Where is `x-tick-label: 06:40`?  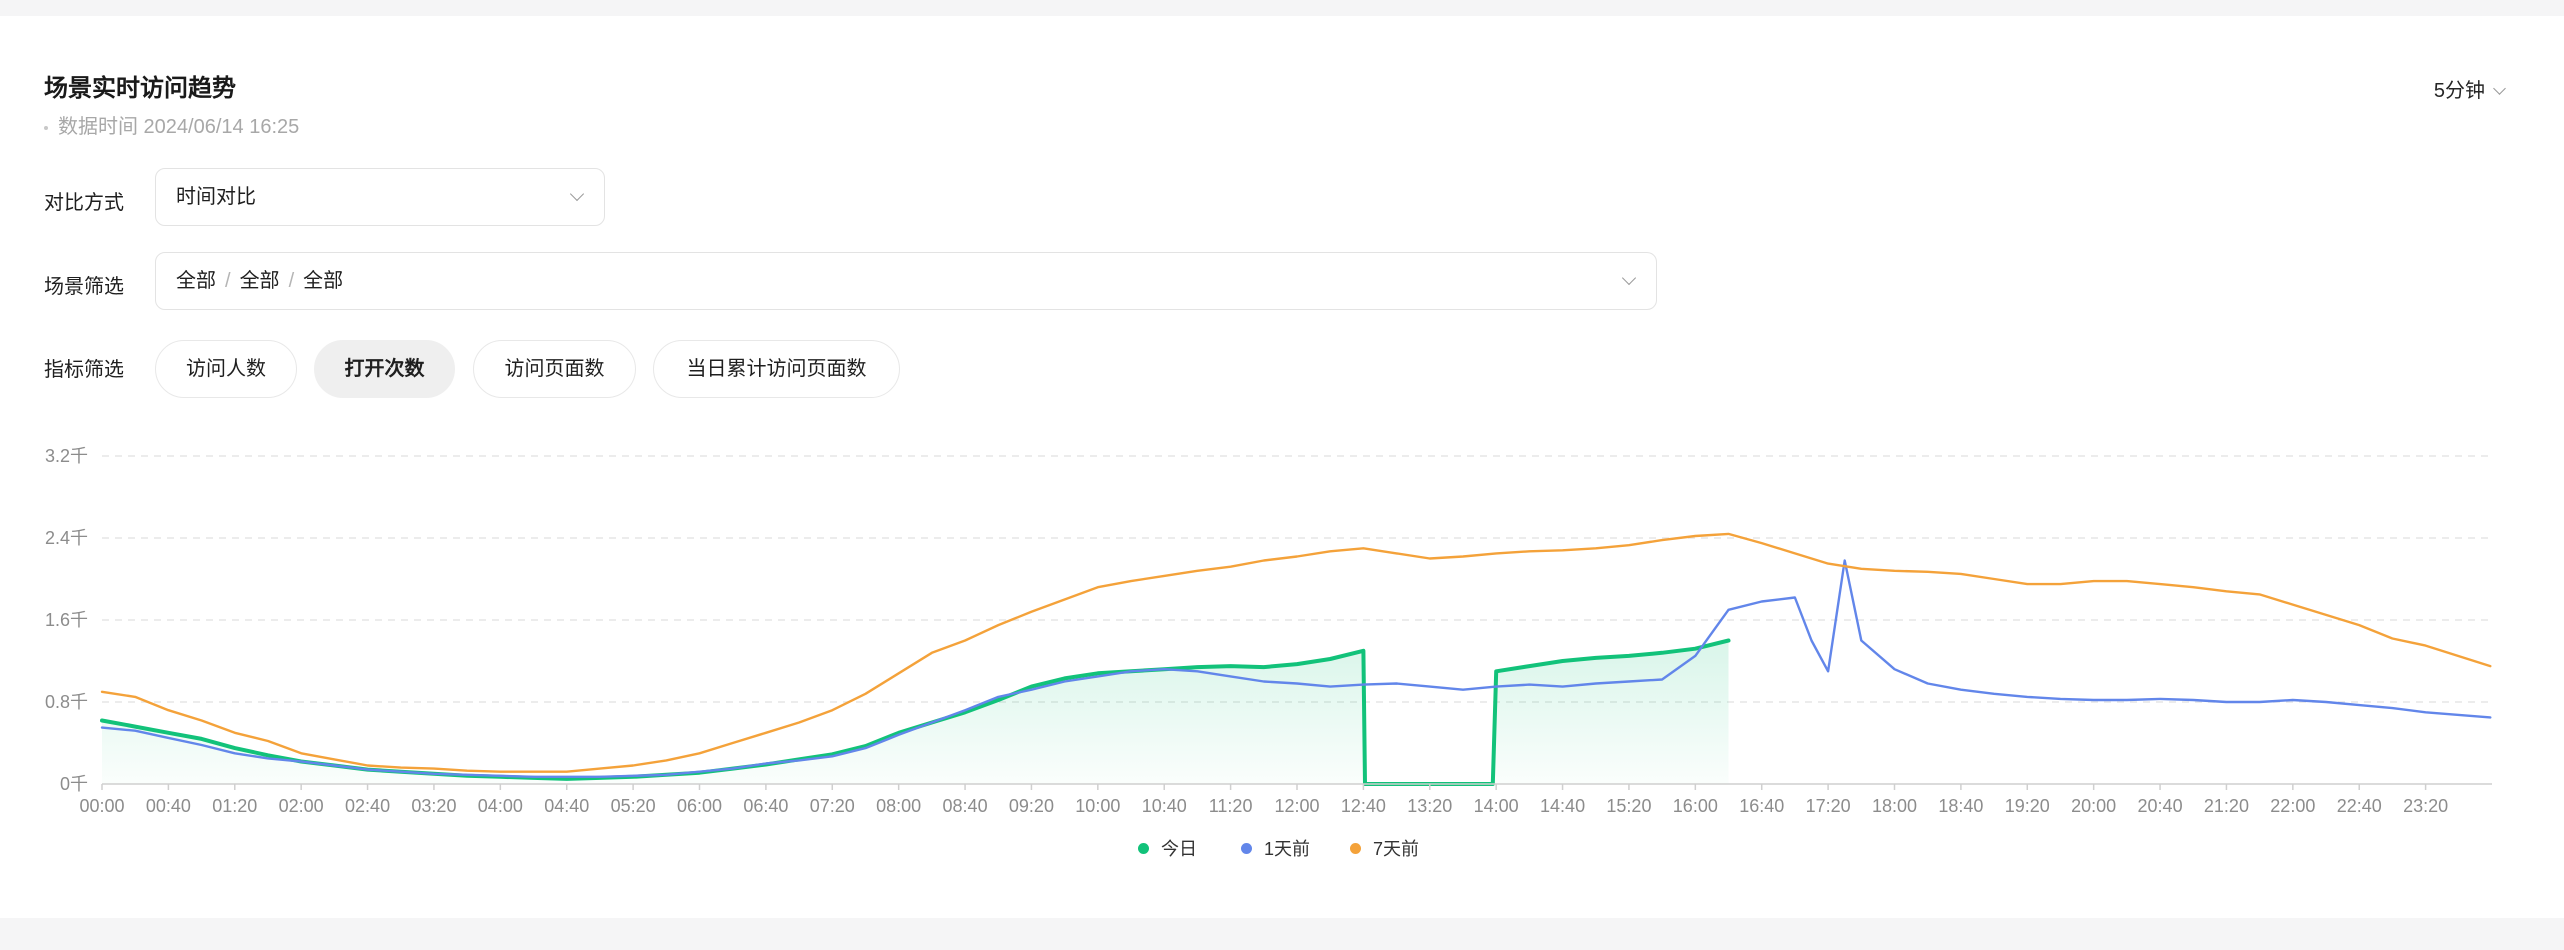 x-tick-label: 06:40 is located at coordinates (765, 806).